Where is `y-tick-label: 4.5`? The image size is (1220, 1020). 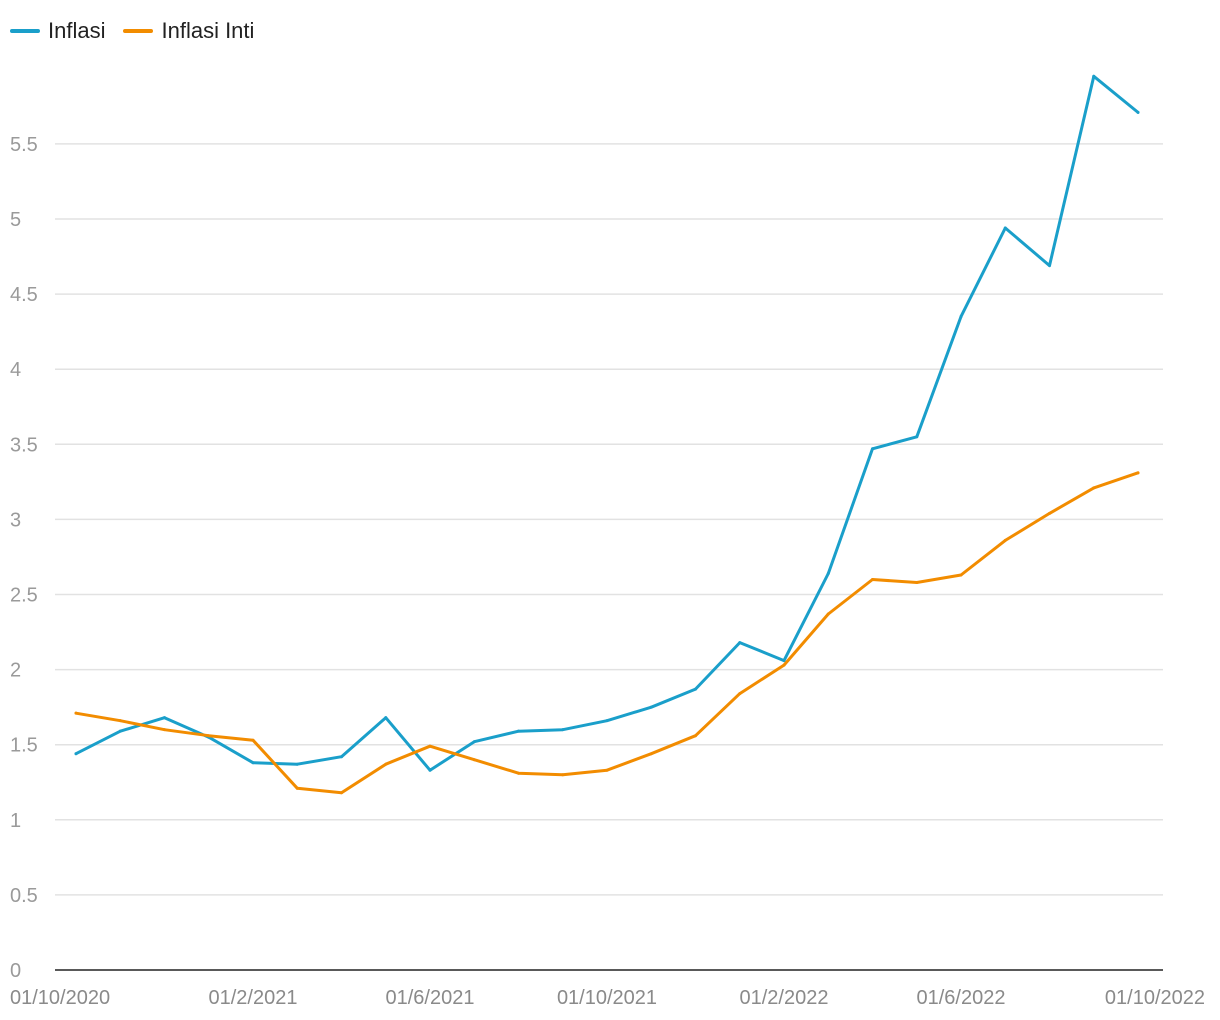
y-tick-label: 4.5 is located at coordinates (24, 295).